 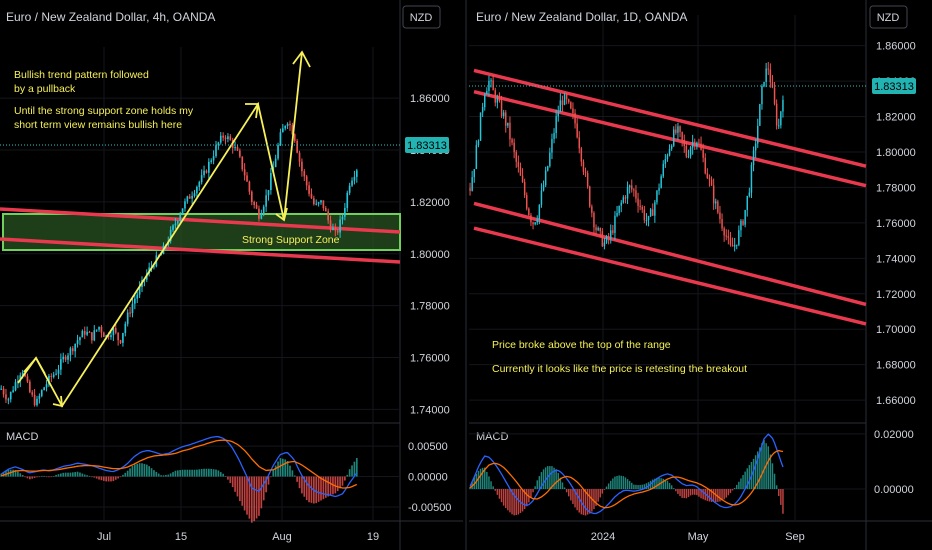 What do you see at coordinates (888, 17) in the screenshot?
I see `currency-button-1d` at bounding box center [888, 17].